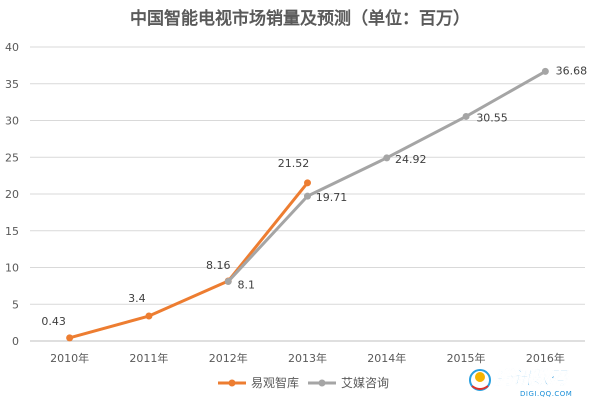  Describe the element at coordinates (294, 163) in the screenshot. I see `data-label: 21.52` at that location.